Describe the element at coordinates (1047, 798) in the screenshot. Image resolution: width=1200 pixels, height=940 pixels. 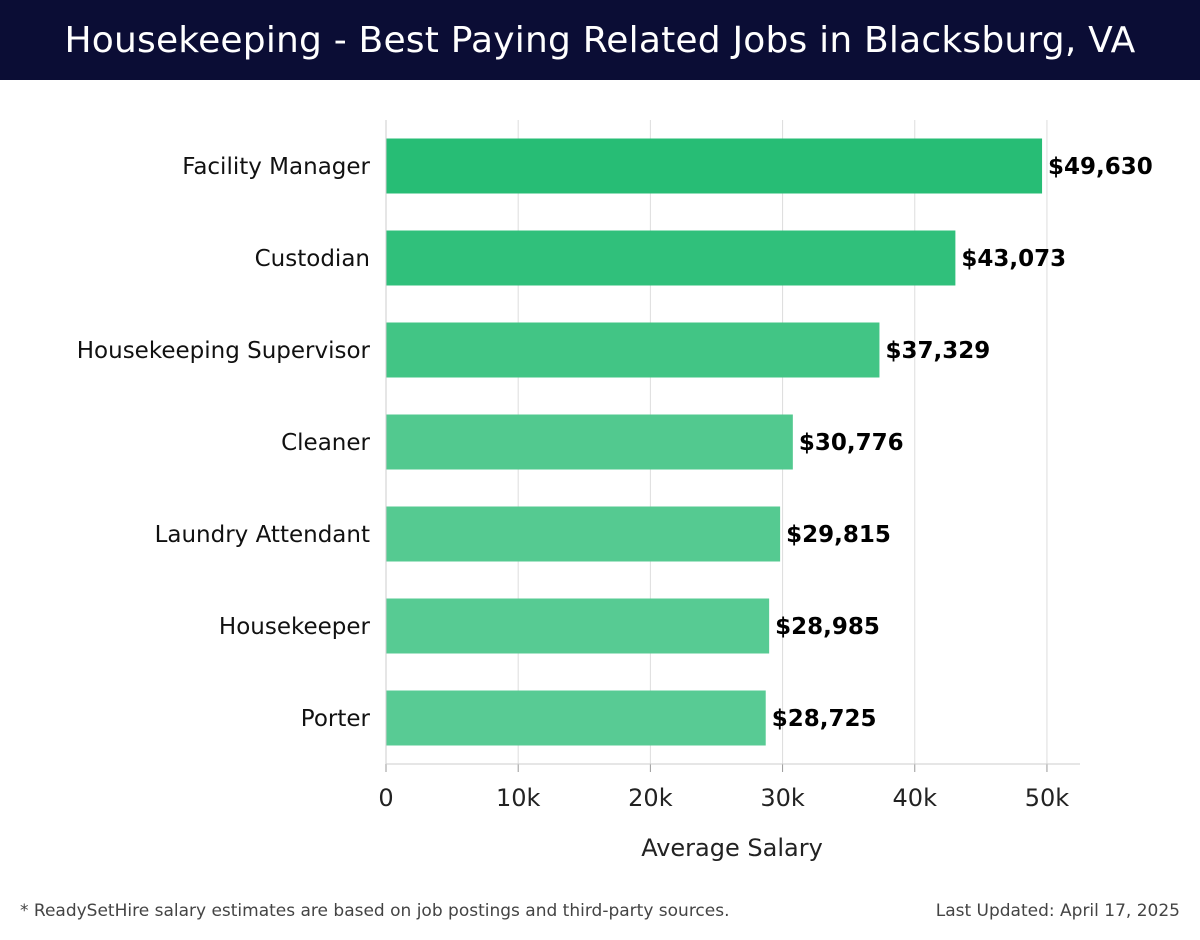
I see `x-tick-label: 50k` at that location.